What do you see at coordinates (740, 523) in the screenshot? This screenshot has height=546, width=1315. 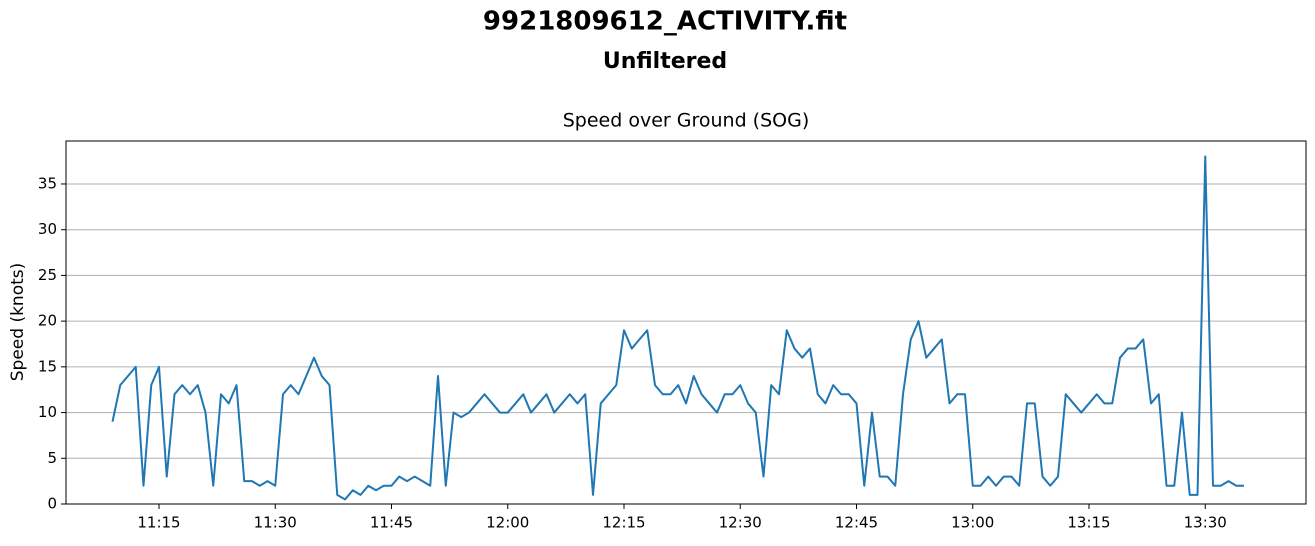 I see `x-tick-label: 12:30` at bounding box center [740, 523].